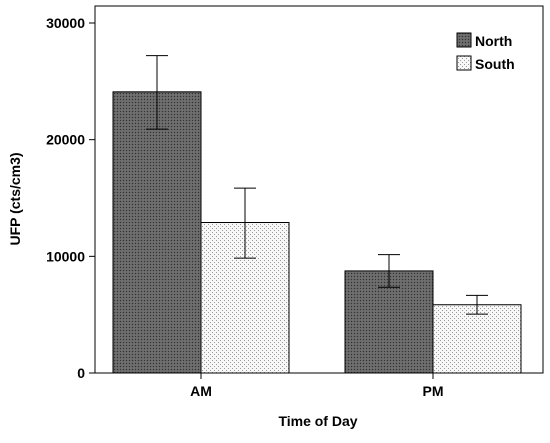 This screenshot has height=443, width=550. Describe the element at coordinates (65, 256) in the screenshot. I see `y-tick-label: 10000` at that location.